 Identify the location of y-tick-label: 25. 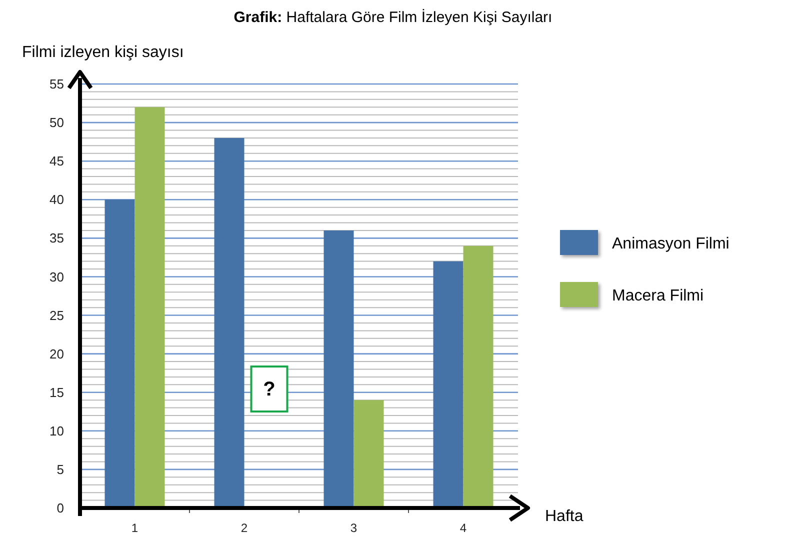
(57, 315).